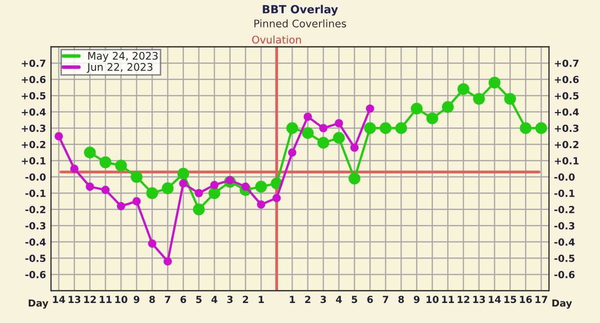 The width and height of the screenshot is (600, 323). What do you see at coordinates (564, 242) in the screenshot?
I see `y2-tick-label: -0.4` at bounding box center [564, 242].